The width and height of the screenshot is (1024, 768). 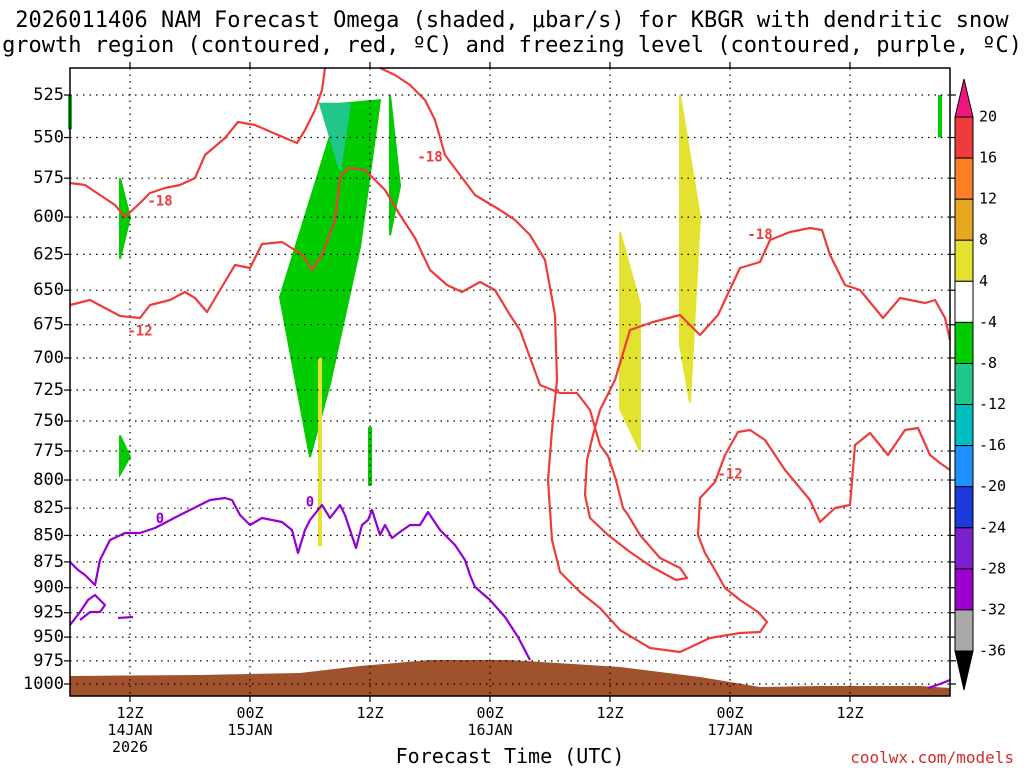 What do you see at coordinates (489, 730) in the screenshot?
I see `x-tick-label: 16JAN` at bounding box center [489, 730].